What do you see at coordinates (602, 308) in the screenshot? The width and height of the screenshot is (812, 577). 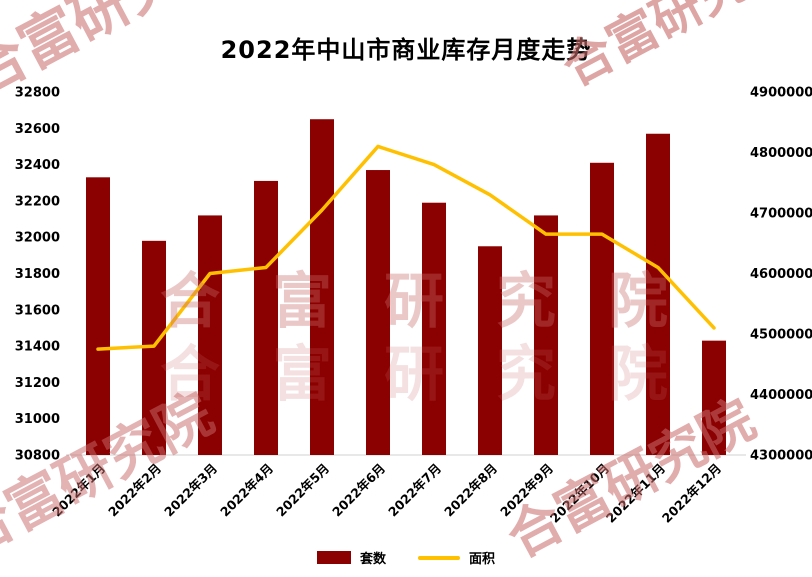 I see `bar-2022年10月` at bounding box center [602, 308].